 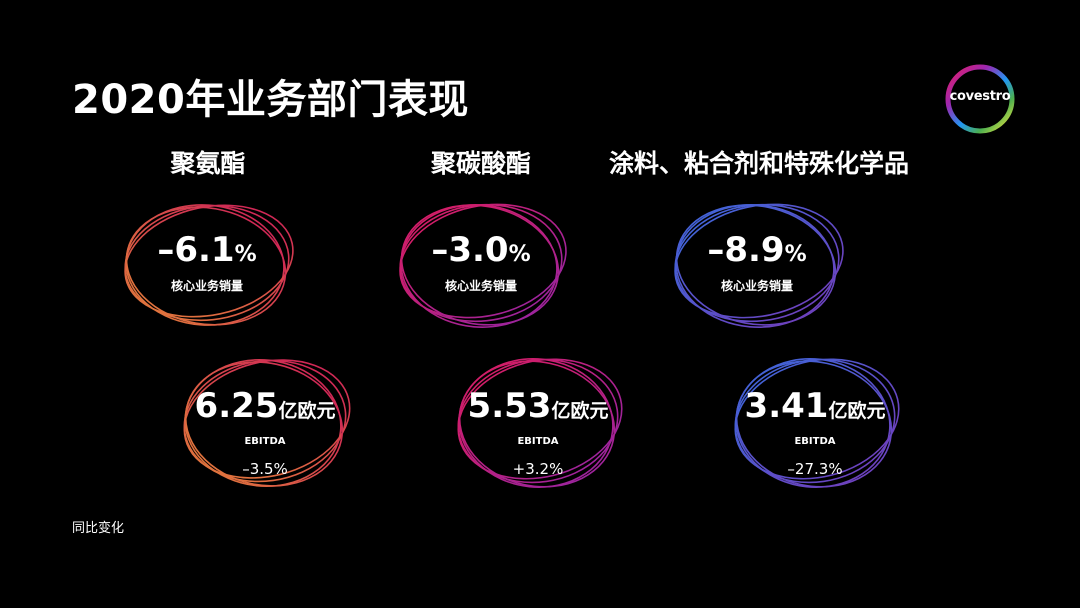 I want to click on covestro-logo: covestro, so click(x=980, y=99).